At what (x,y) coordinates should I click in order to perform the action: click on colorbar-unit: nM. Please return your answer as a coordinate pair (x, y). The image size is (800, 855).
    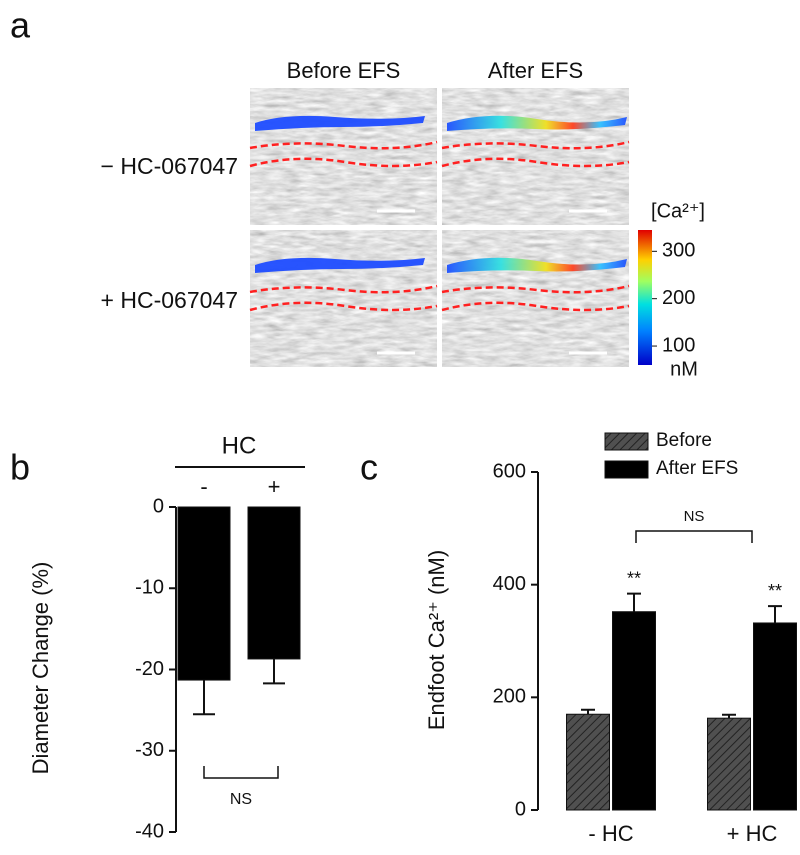
    Looking at the image, I should click on (684, 369).